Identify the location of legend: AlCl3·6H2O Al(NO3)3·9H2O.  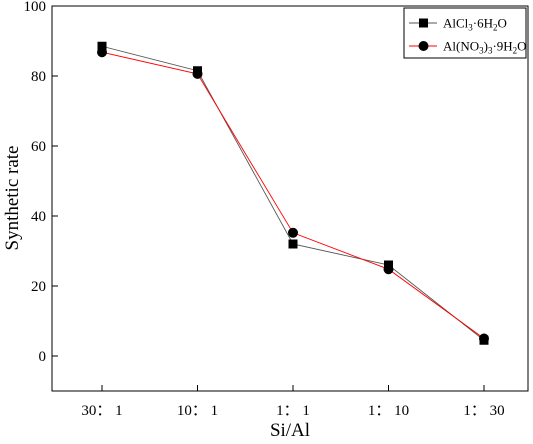
(465, 33).